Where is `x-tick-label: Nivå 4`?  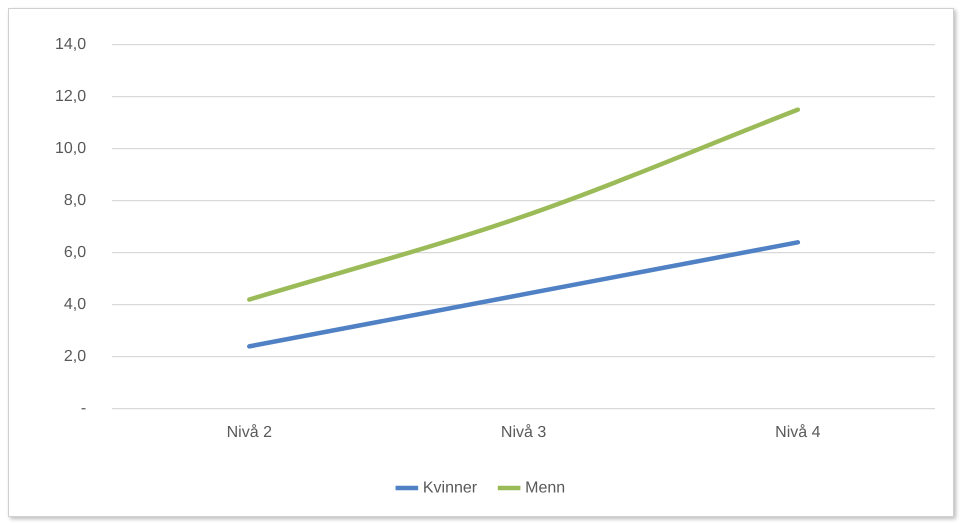 x-tick-label: Nivå 4 is located at coordinates (798, 432).